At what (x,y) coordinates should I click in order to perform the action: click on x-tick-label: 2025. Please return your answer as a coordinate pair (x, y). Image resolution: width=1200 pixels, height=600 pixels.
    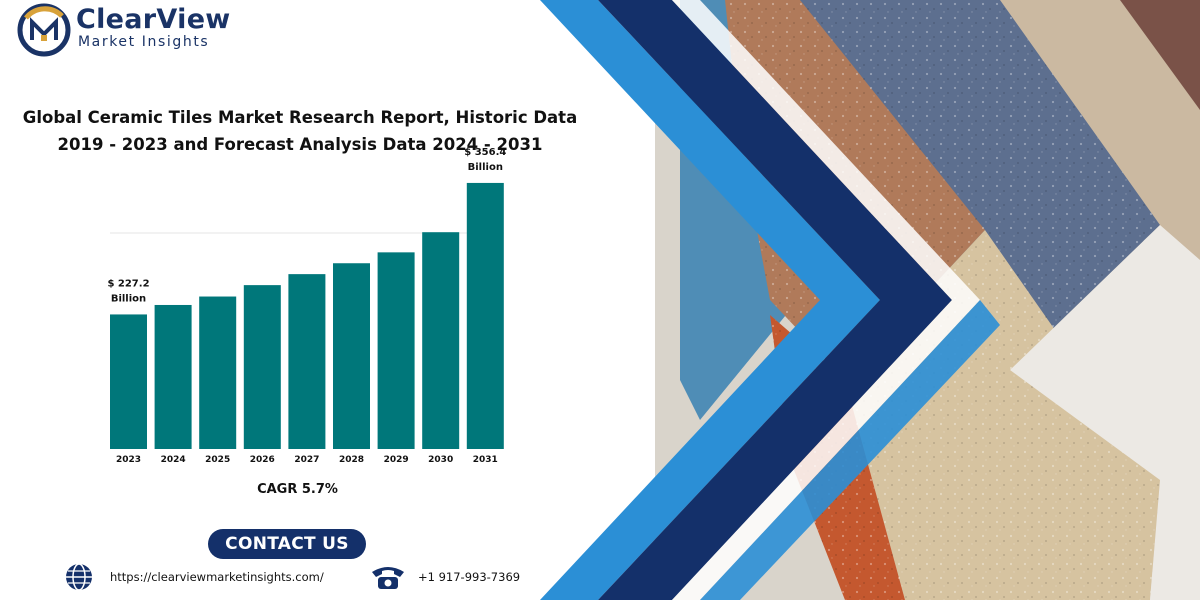
    Looking at the image, I should click on (217, 460).